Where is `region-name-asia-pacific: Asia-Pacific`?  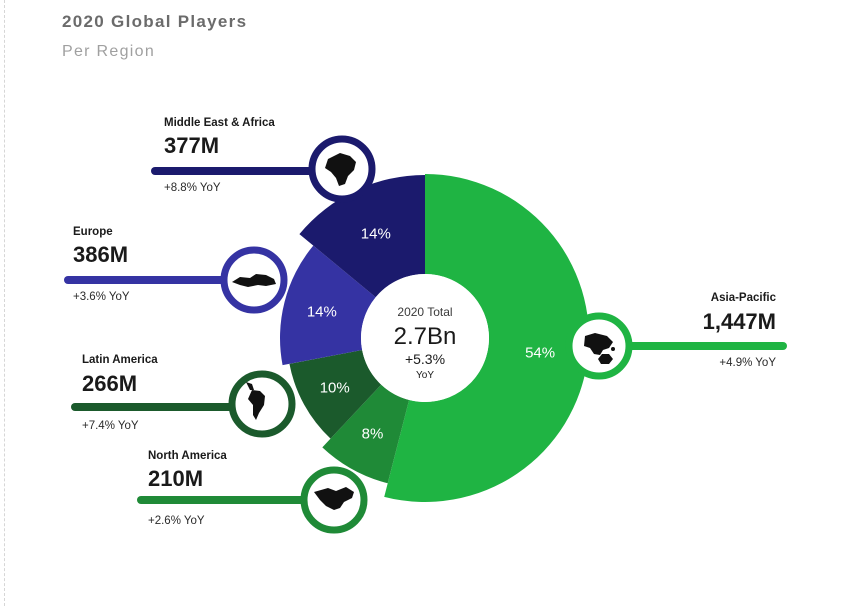
region-name-asia-pacific: Asia-Pacific is located at coordinates (744, 298).